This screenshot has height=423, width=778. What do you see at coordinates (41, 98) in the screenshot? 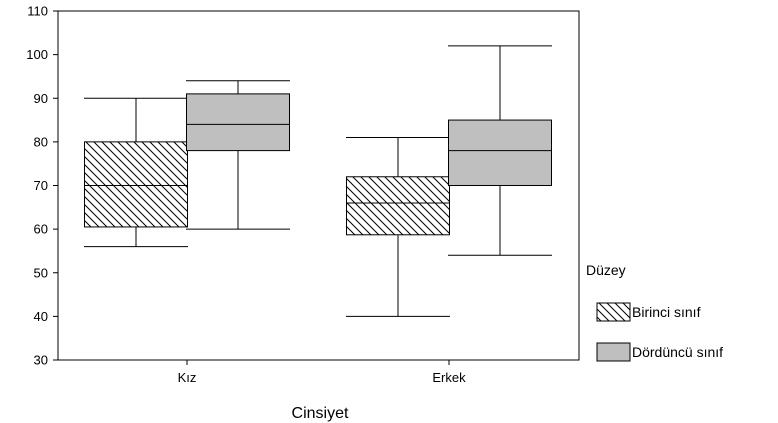
I see `y-tick-label: 90` at bounding box center [41, 98].